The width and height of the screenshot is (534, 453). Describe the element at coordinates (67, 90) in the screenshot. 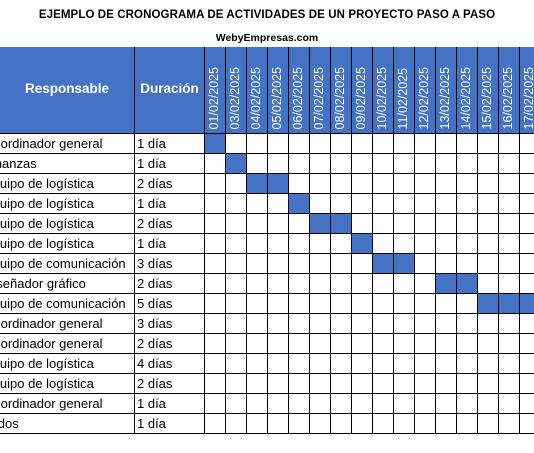

I see `header-responsable: Responsable` at that location.